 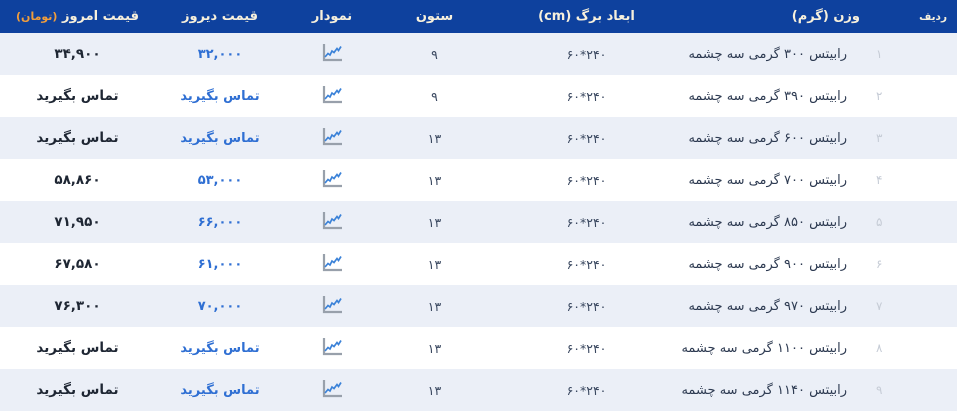 I want to click on yesterday-price: ۳۲,۰۰۰, so click(x=220, y=54).